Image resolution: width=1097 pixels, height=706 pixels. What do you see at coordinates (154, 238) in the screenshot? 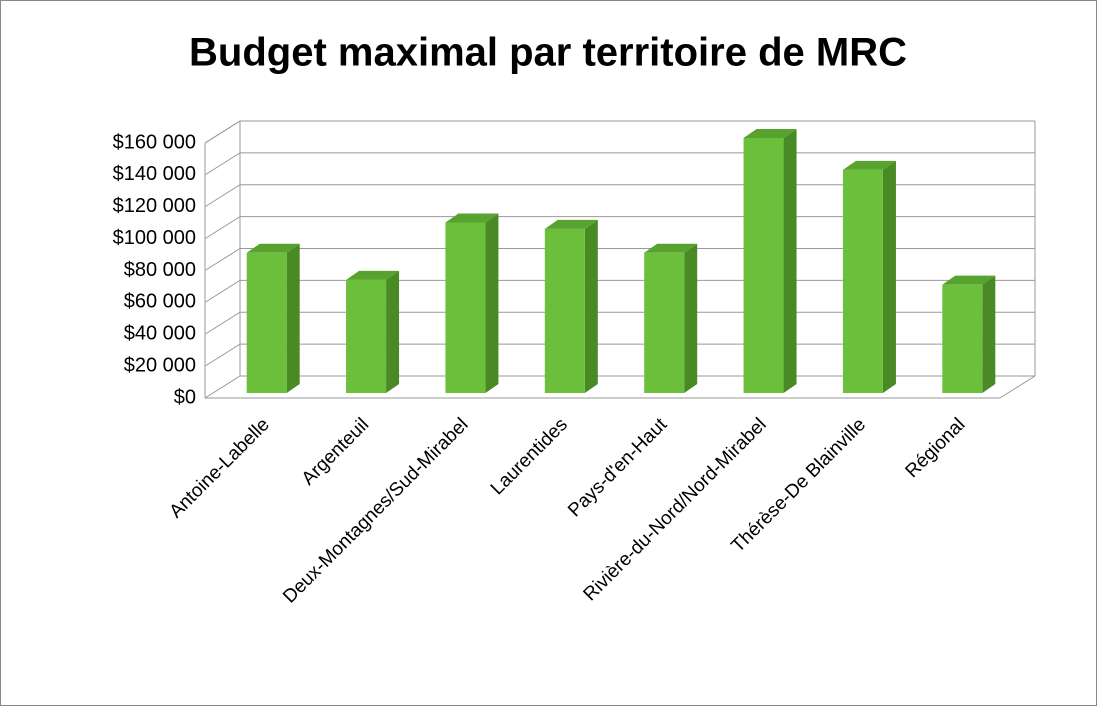
I see `y-tick-label: $100 000` at bounding box center [154, 238].